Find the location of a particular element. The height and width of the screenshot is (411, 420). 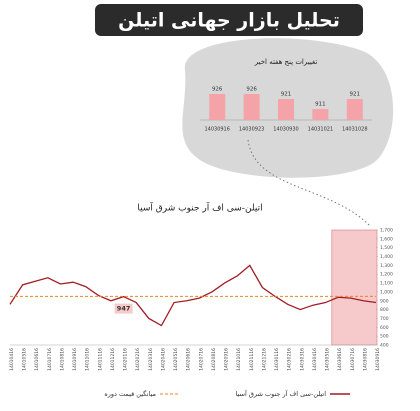

y-tick-label: 1,400 is located at coordinates (386, 257).